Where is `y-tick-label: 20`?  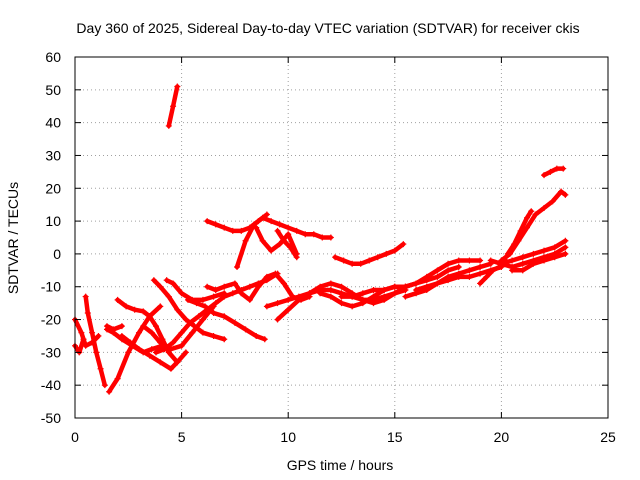
y-tick-label: 20 is located at coordinates (53, 188).